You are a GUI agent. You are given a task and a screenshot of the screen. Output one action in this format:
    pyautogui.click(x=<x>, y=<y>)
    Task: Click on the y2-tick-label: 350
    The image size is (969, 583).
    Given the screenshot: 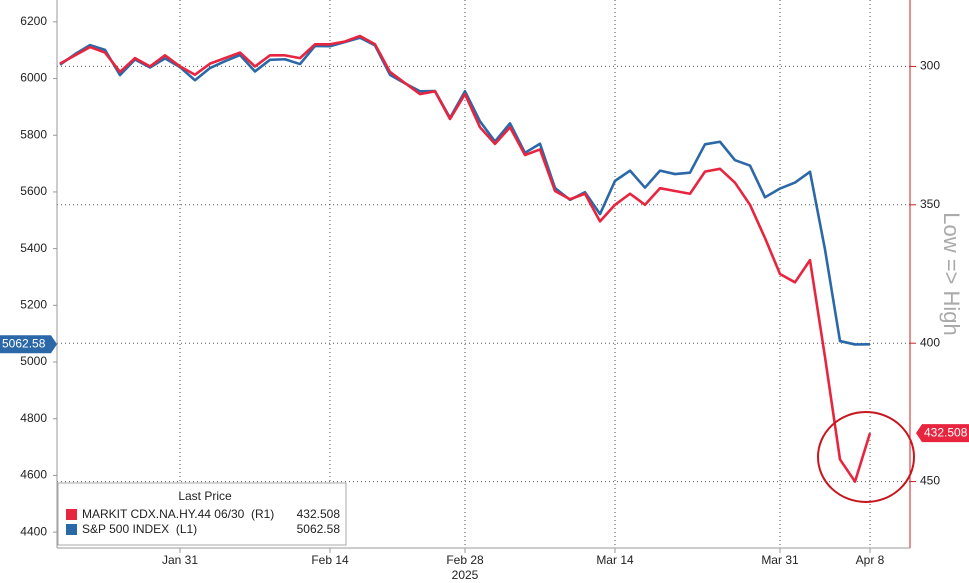 What is the action you would take?
    pyautogui.click(x=930, y=204)
    